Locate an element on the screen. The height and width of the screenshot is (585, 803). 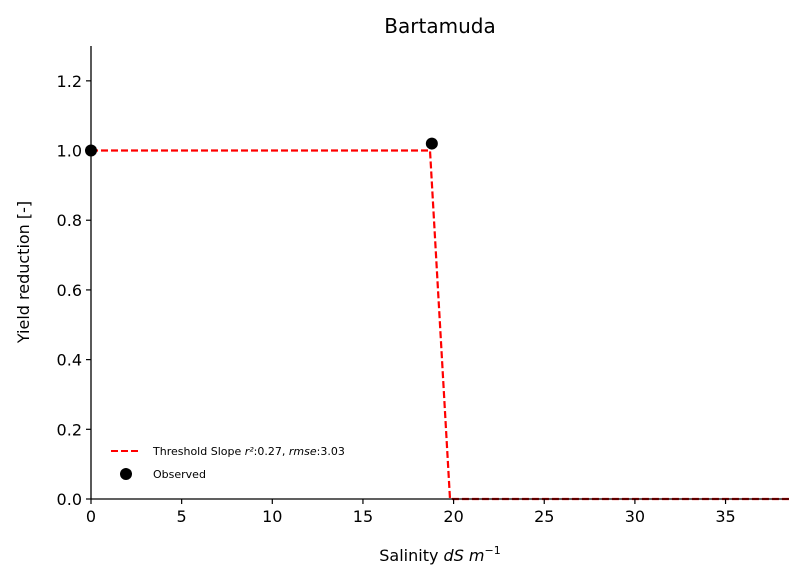
y-tick-label: 0.4 is located at coordinates (69, 360).